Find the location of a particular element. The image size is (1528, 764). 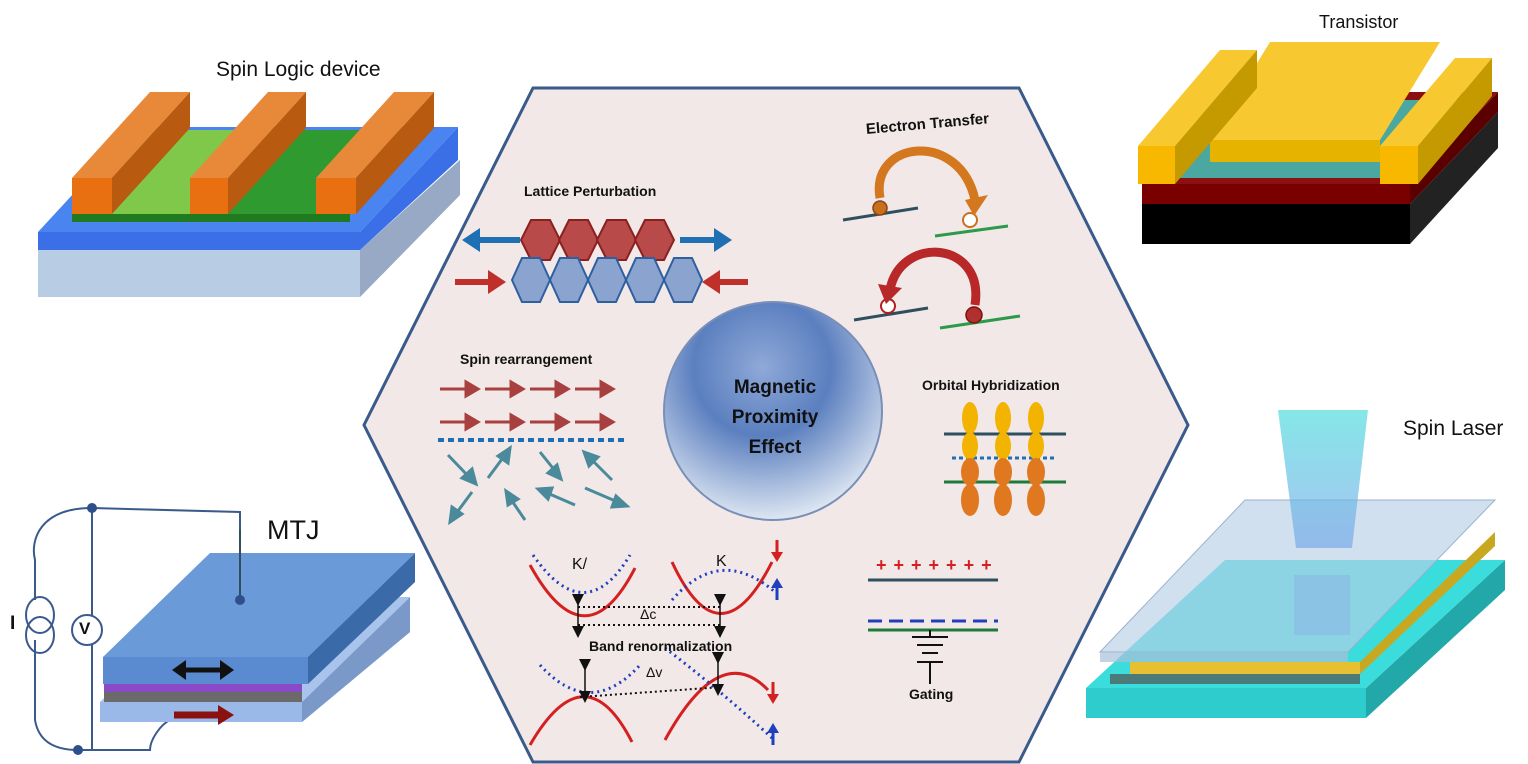

spin-arrows-k is located at coordinates (775, 642).